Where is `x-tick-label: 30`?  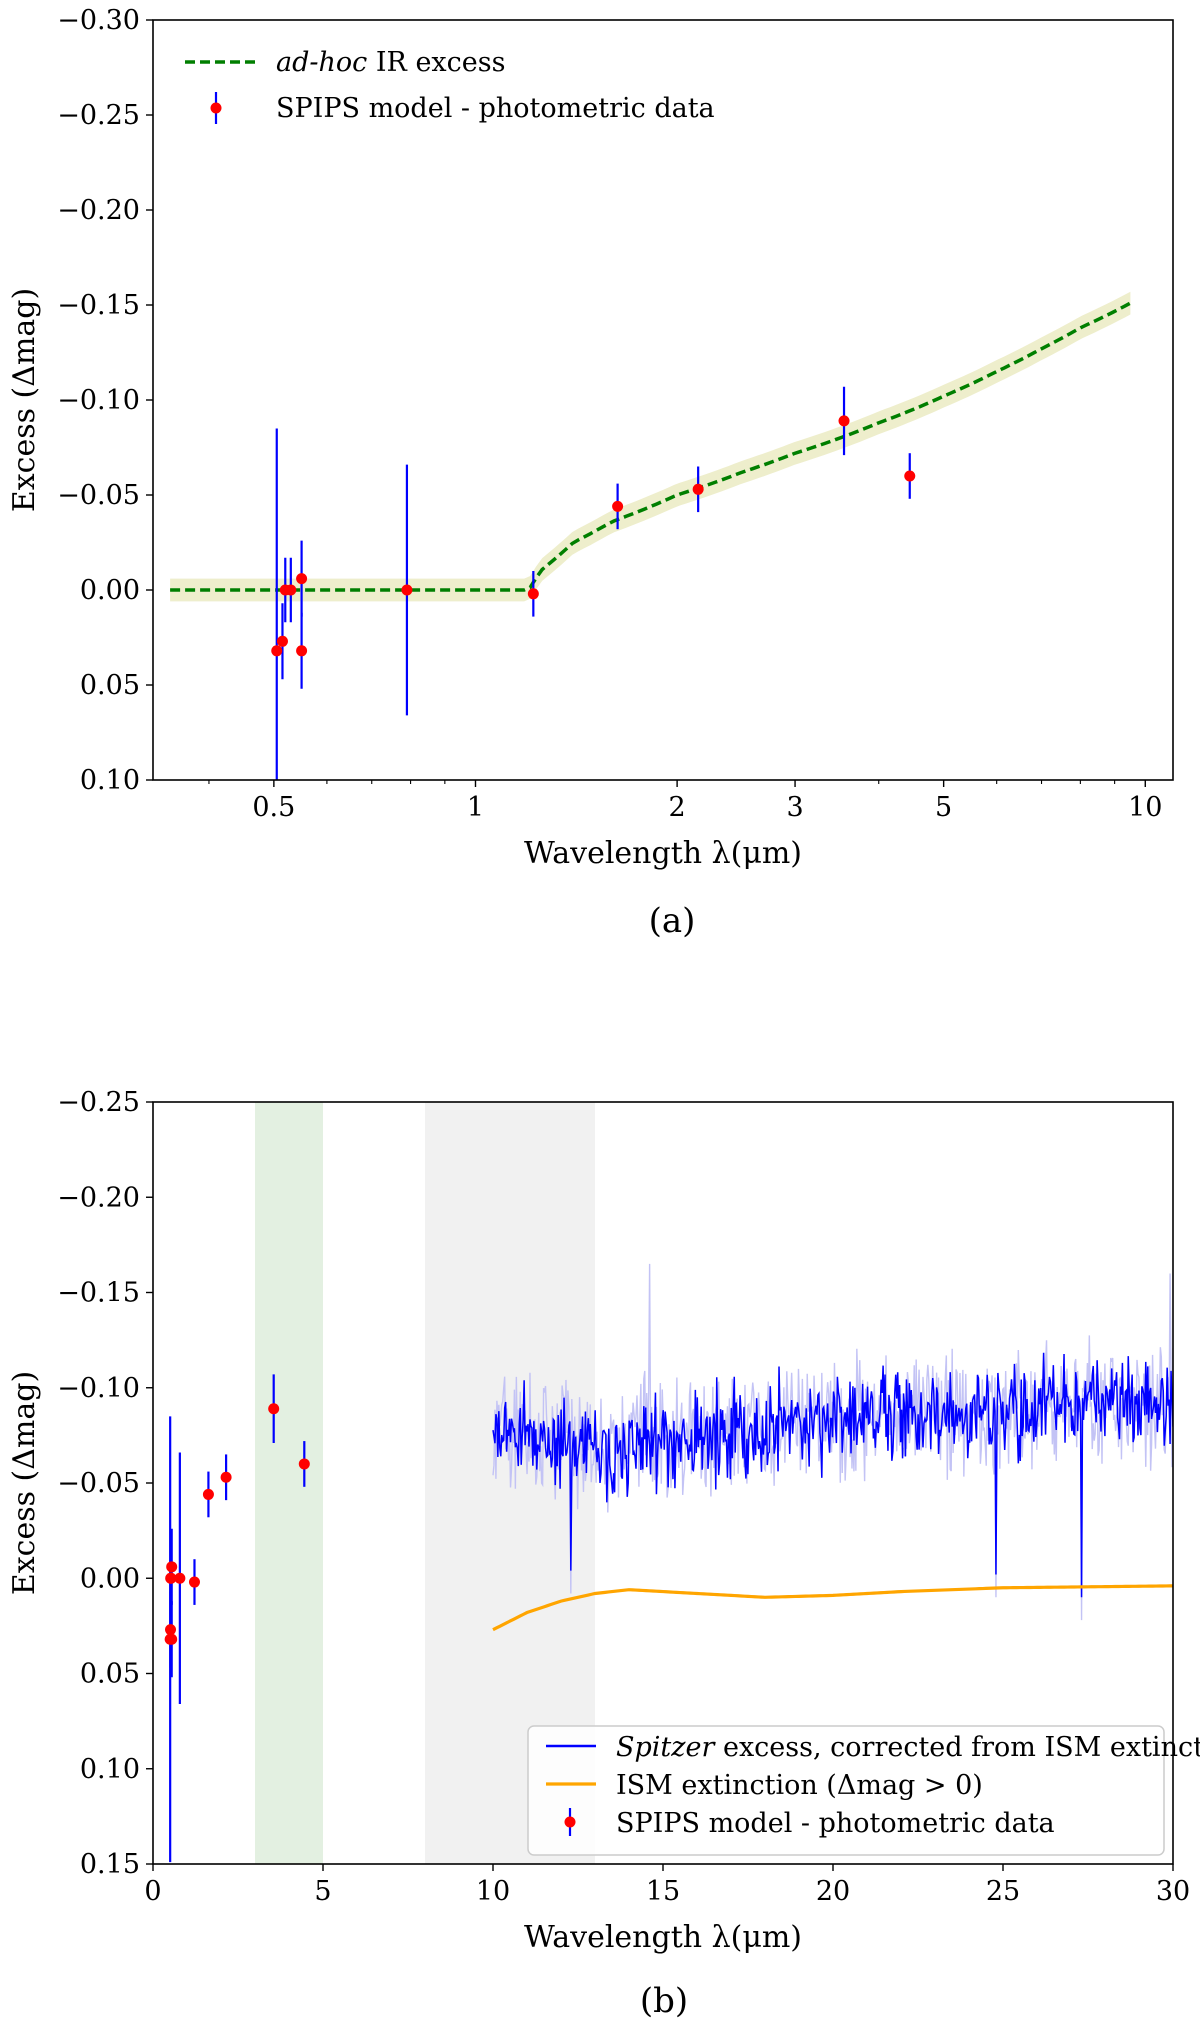
x-tick-label: 30 is located at coordinates (1173, 1891).